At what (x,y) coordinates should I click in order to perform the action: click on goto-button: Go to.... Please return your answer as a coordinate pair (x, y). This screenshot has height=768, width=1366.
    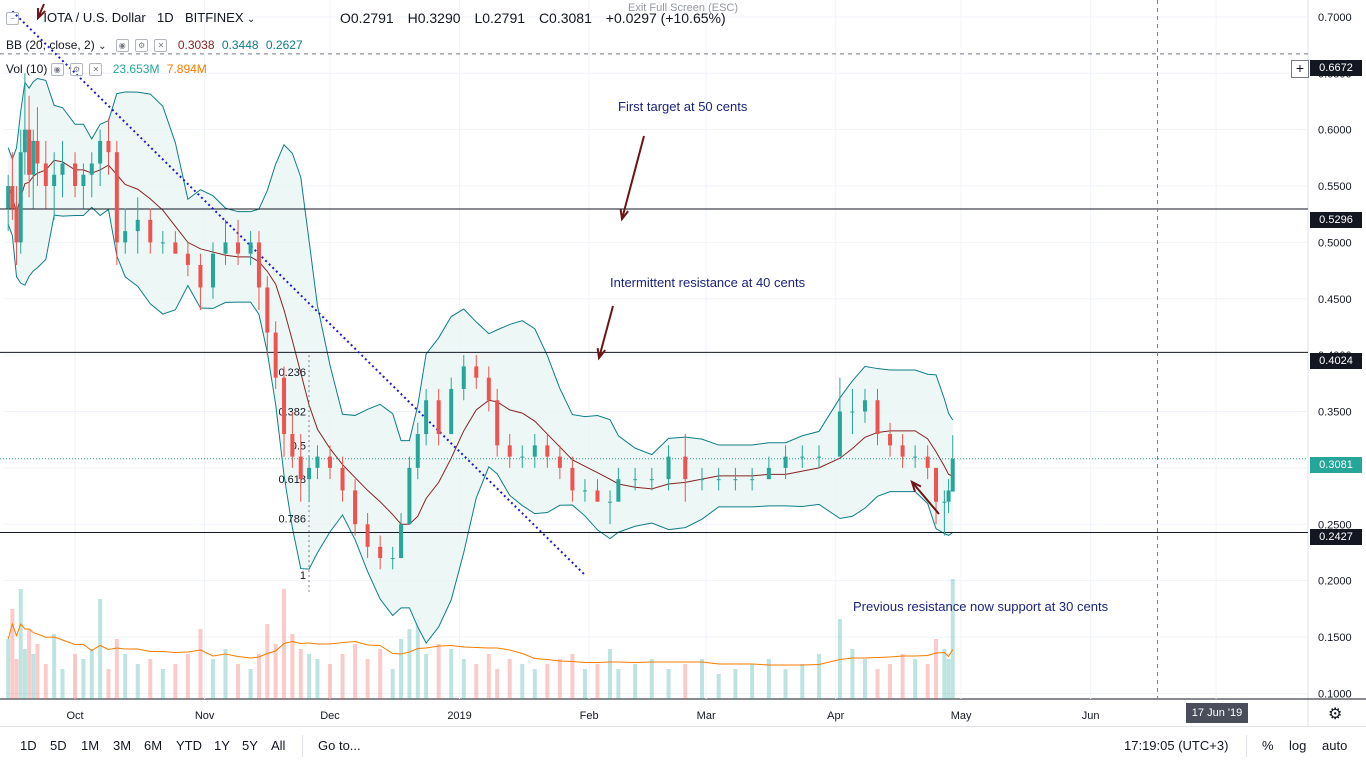
    Looking at the image, I should click on (339, 745).